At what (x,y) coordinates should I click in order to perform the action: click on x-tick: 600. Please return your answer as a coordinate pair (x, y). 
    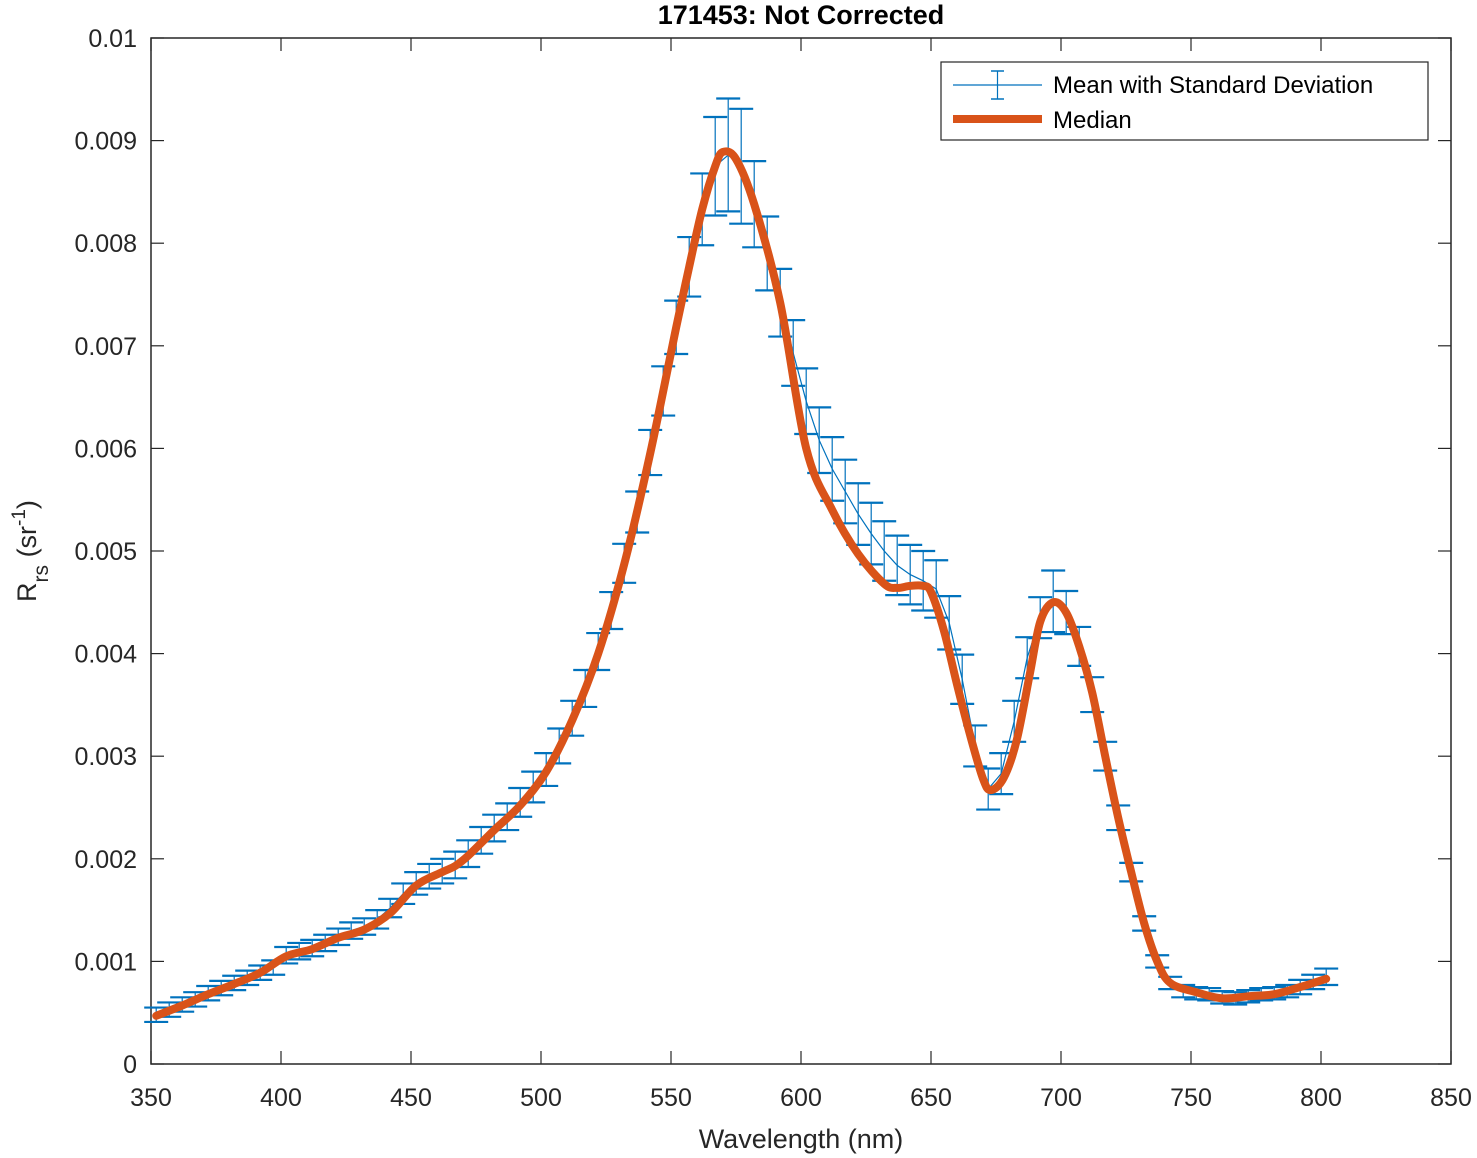
    Looking at the image, I should click on (801, 575).